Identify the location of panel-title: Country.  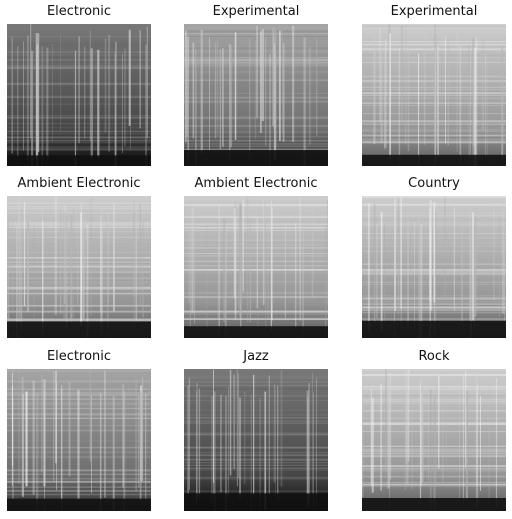
(434, 183).